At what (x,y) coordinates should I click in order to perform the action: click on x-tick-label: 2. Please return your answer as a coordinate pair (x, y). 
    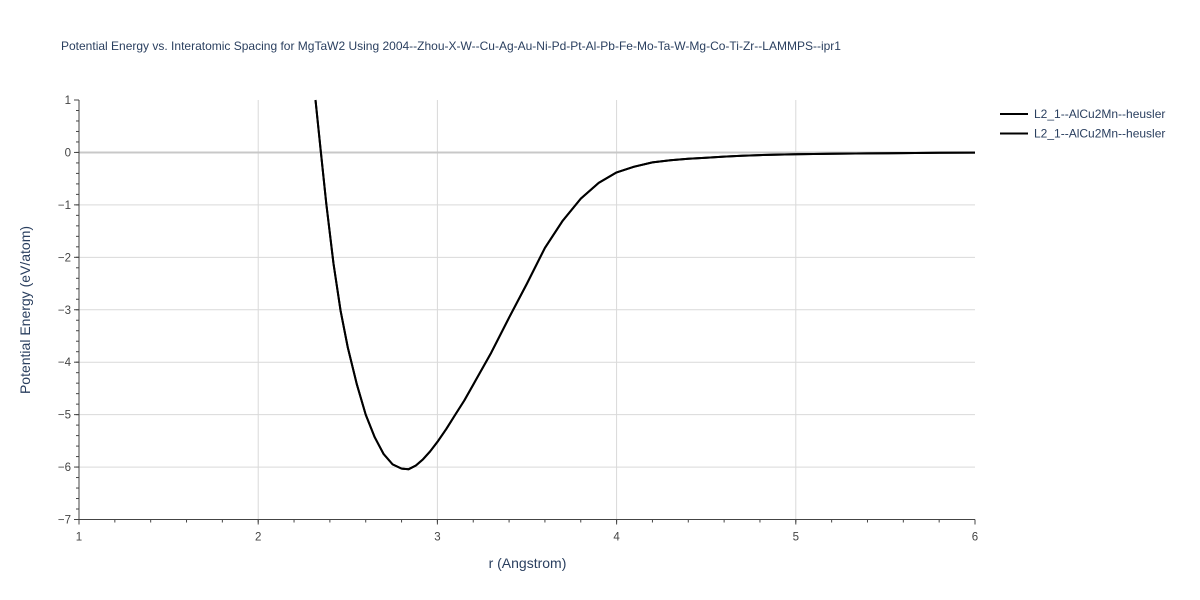
    Looking at the image, I should click on (258, 538).